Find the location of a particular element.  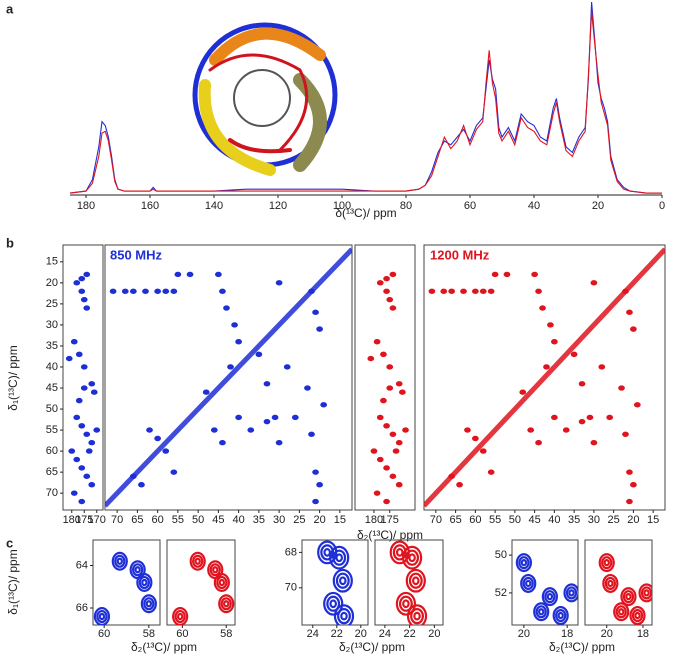

diagonal is located at coordinates (228, 377).